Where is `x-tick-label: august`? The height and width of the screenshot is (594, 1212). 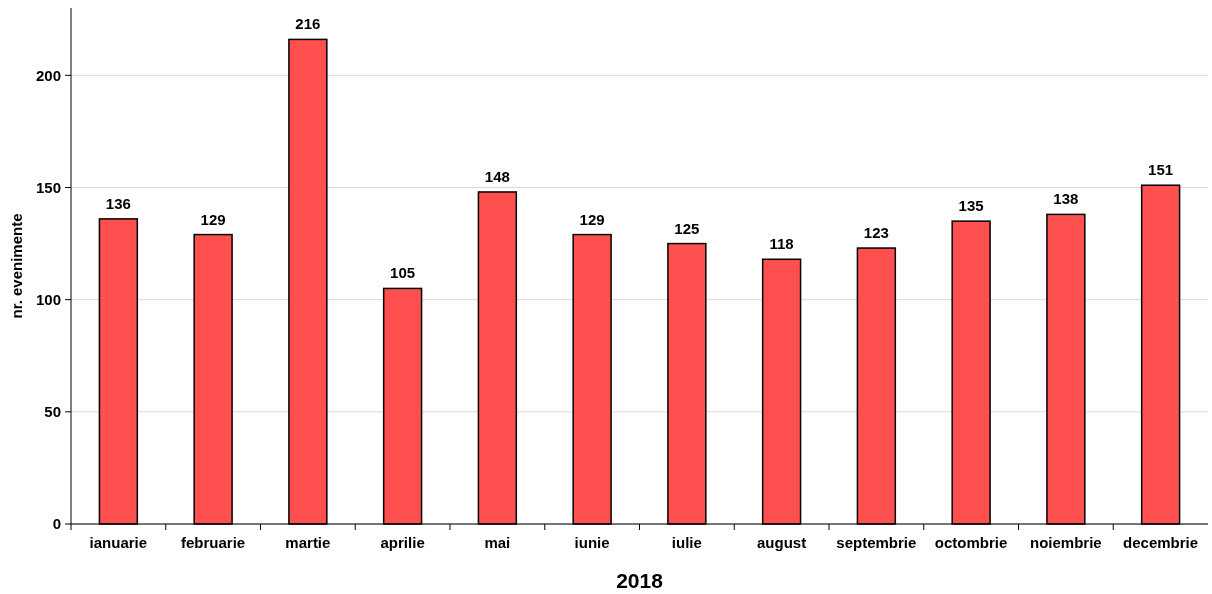
x-tick-label: august is located at coordinates (782, 542).